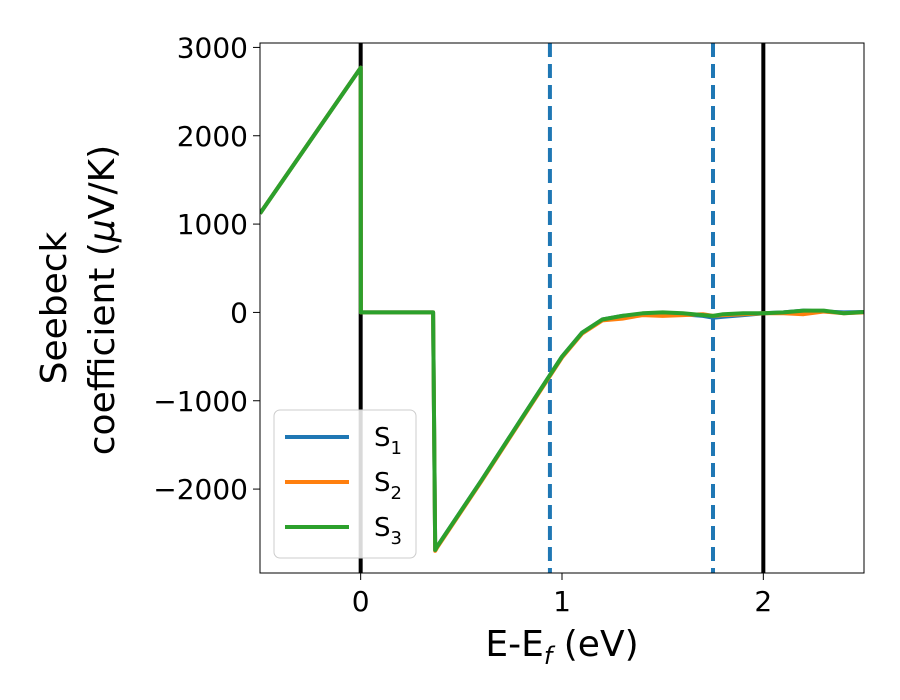 This screenshot has width=900, height=700. Describe the element at coordinates (345, 484) in the screenshot. I see `legend: S1 S2 S3` at that location.